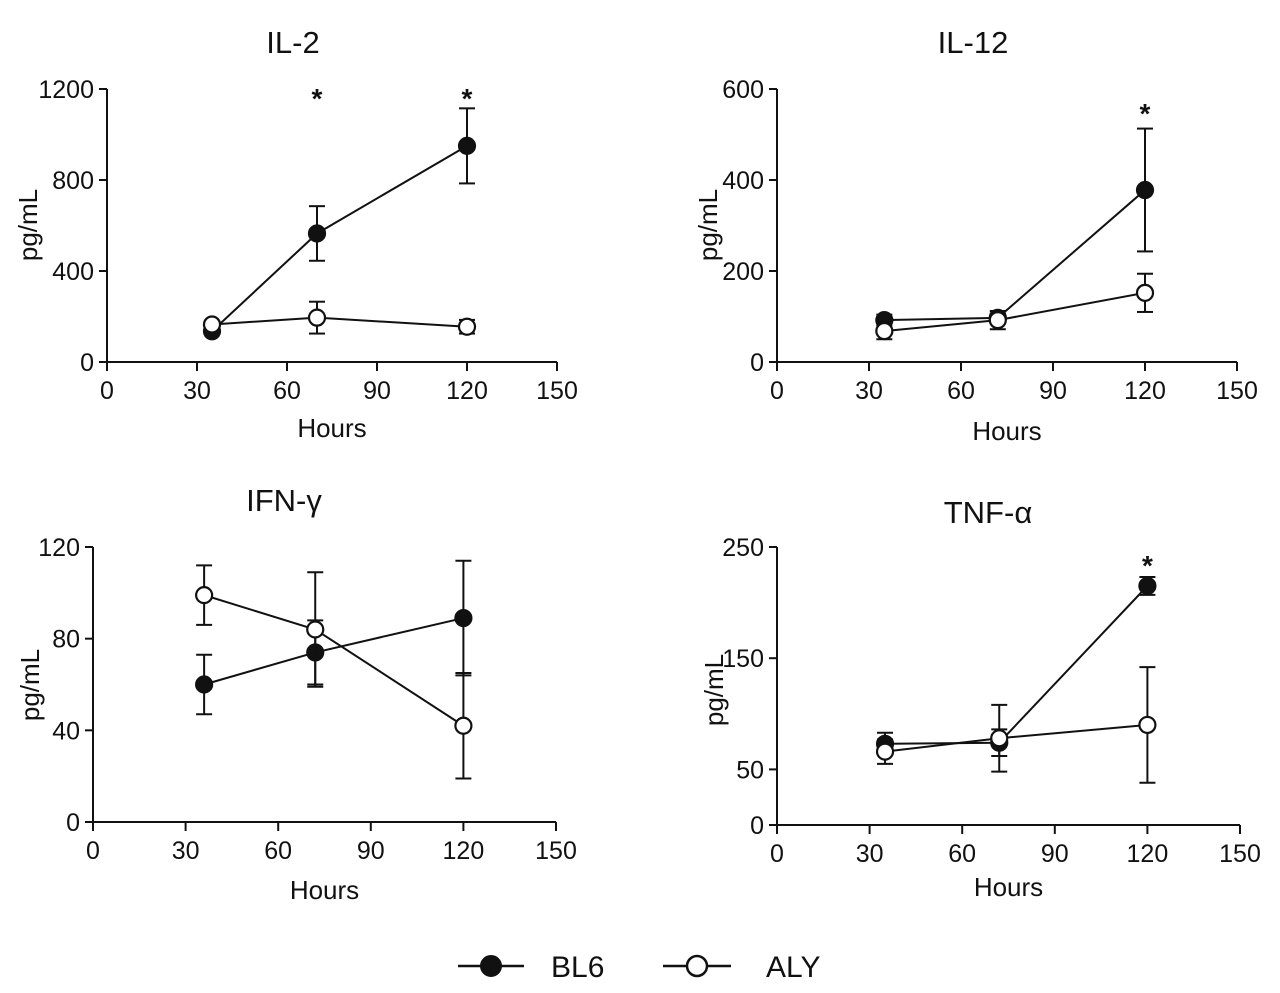 Image resolution: width=1280 pixels, height=993 pixels. Describe the element at coordinates (743, 90) in the screenshot. I see `y-tick-label: 600` at that location.